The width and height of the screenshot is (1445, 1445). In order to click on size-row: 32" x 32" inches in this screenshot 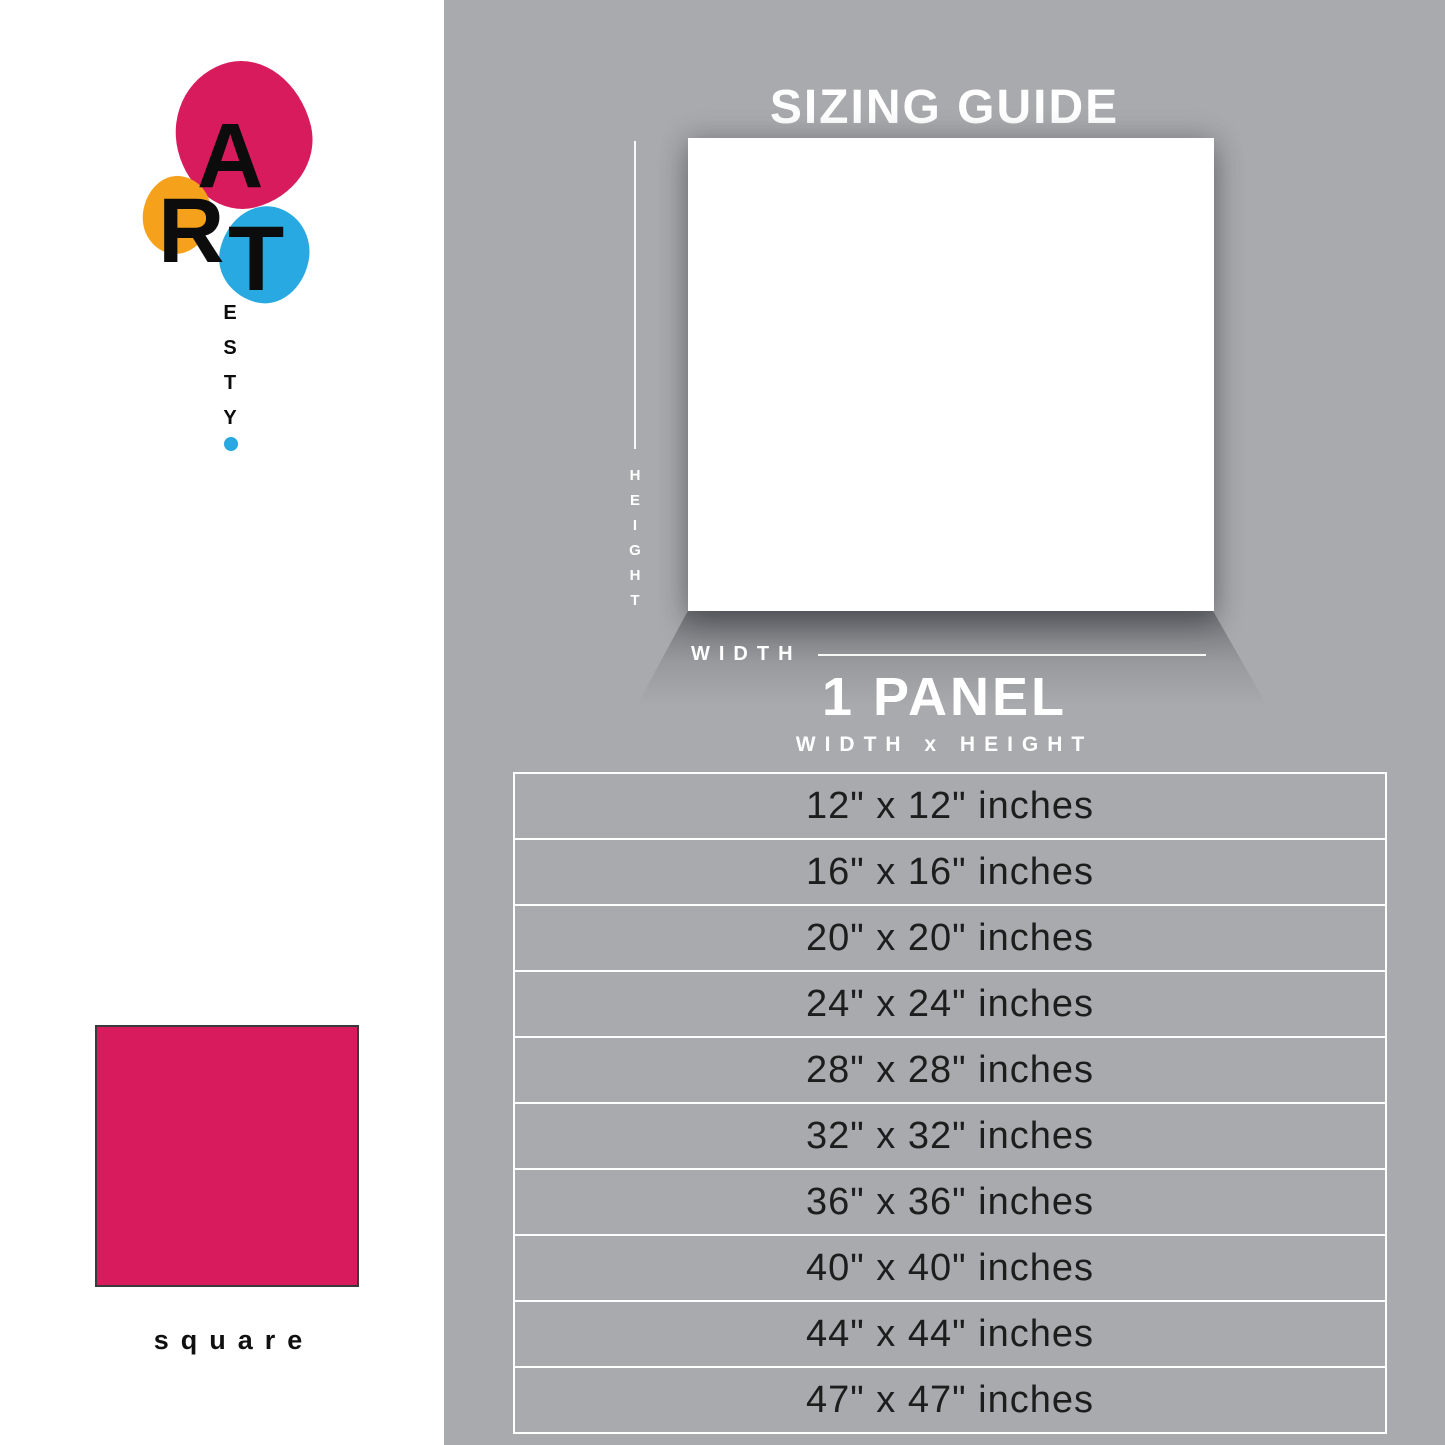, I will do `click(950, 1137)`.